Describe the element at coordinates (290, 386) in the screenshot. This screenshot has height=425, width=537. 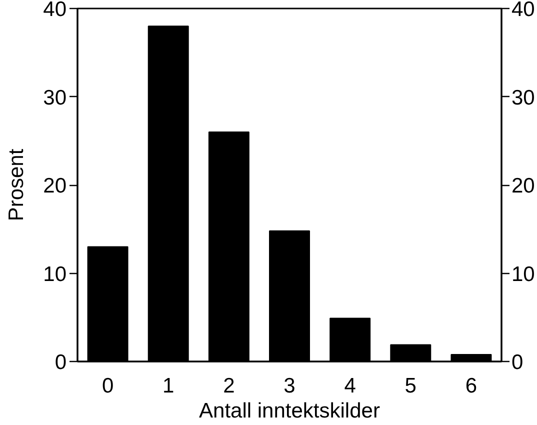
I see `x-tick-label: 3` at that location.